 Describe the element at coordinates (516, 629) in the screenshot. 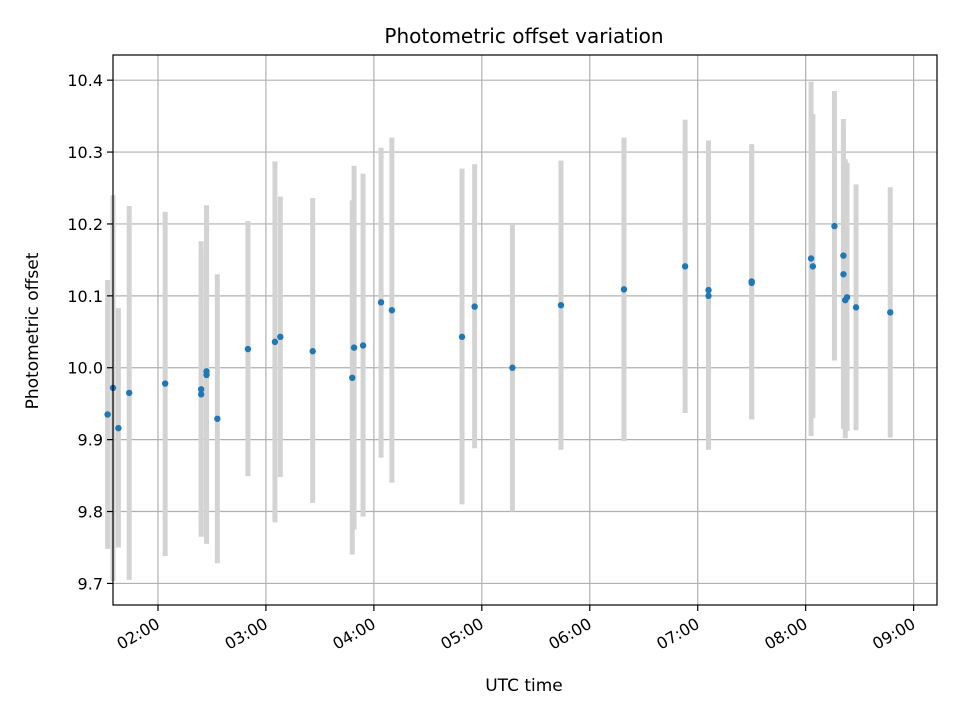

I see `x-axis-ticks: 02:00 03:00 04:00 05:00 06:00 07:00 08:00 09:00` at that location.